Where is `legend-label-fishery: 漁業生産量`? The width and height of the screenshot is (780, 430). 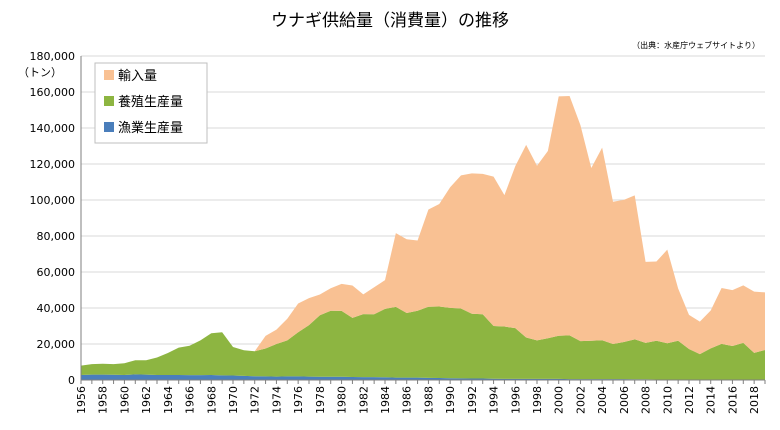 legend-label-fishery: 漁業生産量 is located at coordinates (150, 128).